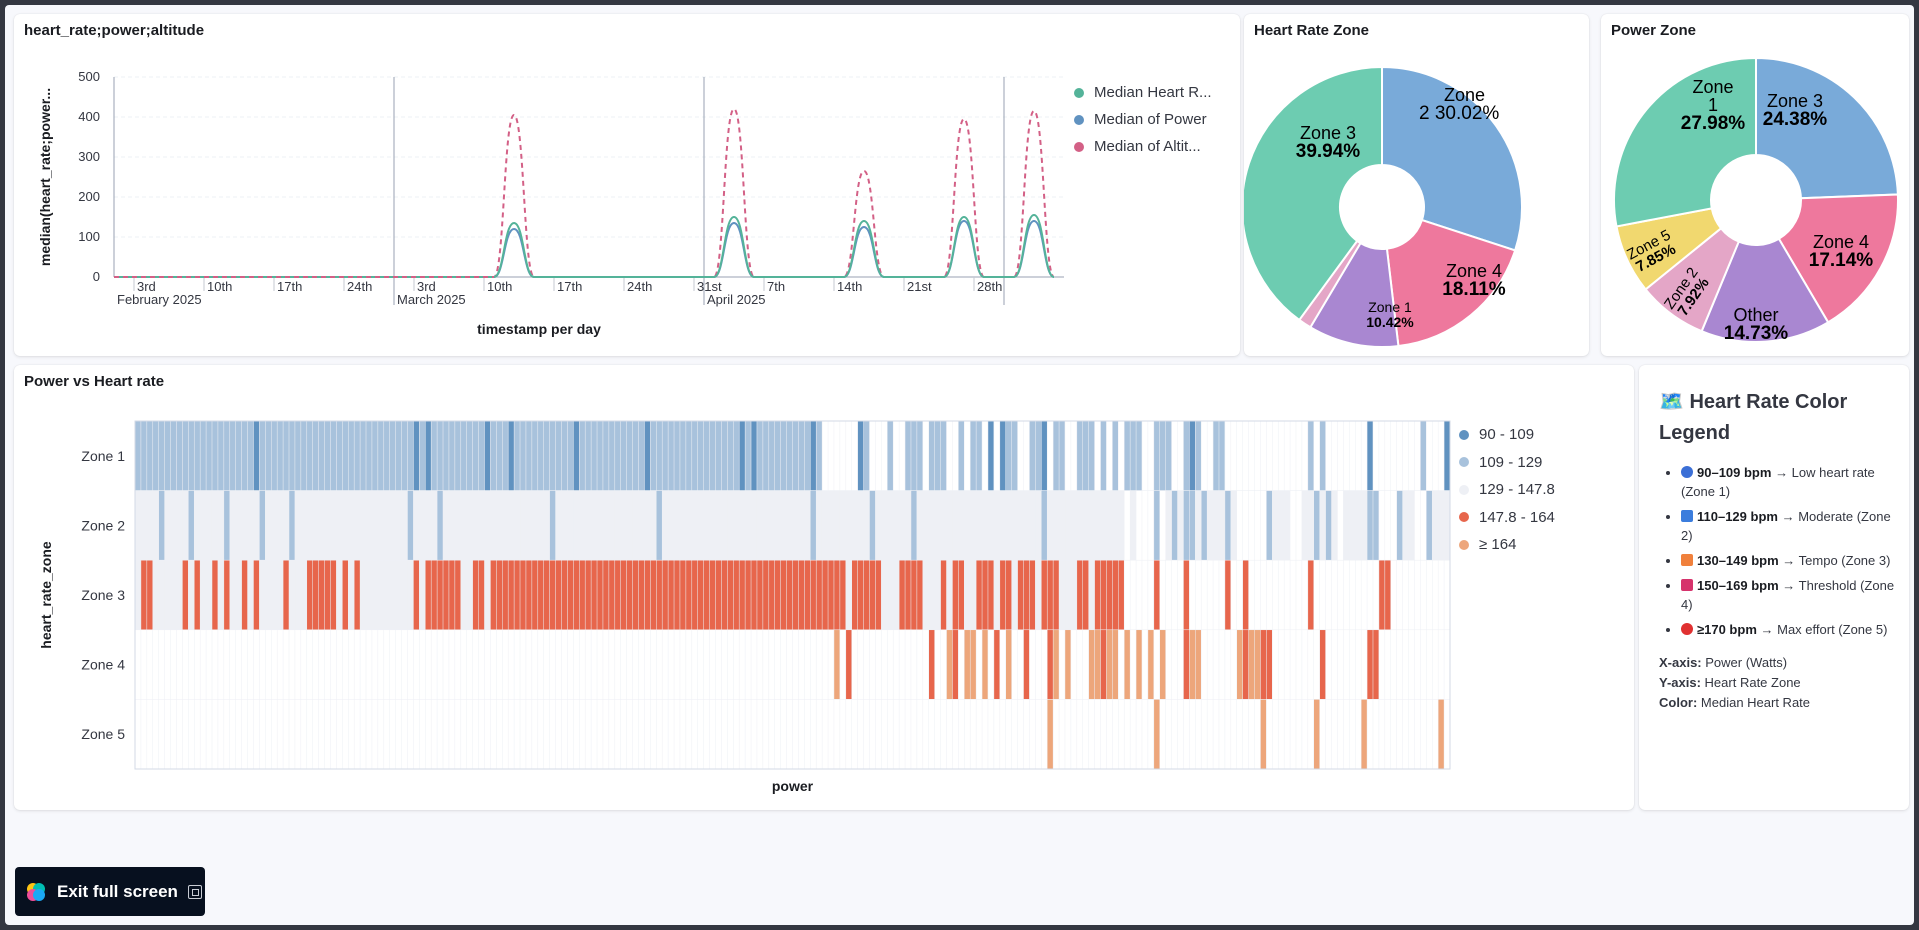  I want to click on panel-title: Power Zone, so click(1654, 30).